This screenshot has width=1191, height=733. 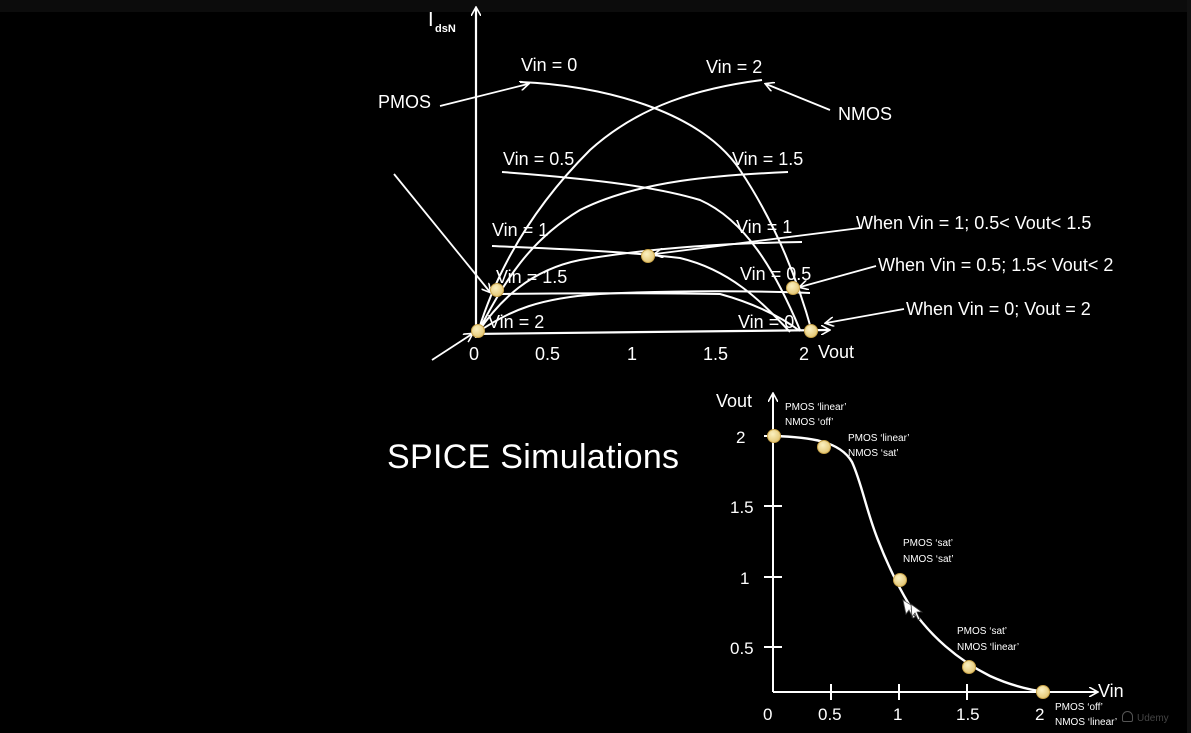 What do you see at coordinates (742, 507) in the screenshot?
I see `vtc-y-tick-1.5: 1.5` at bounding box center [742, 507].